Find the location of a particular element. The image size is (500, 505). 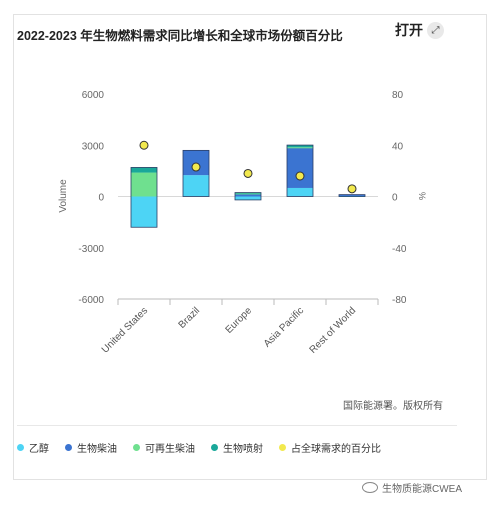

chart-title: 2022-2023 年生物燃料需求同比增长和全球市场份额百分比 is located at coordinates (180, 36).